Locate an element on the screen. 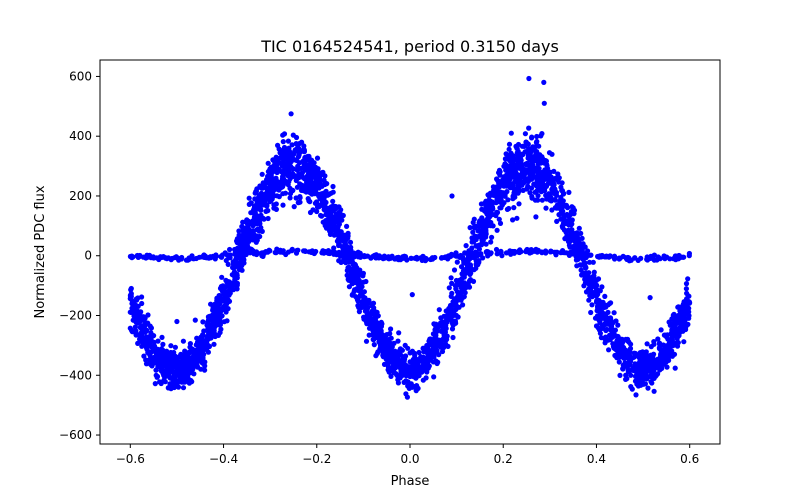  x-tick-label: −0.6 is located at coordinates (130, 459).